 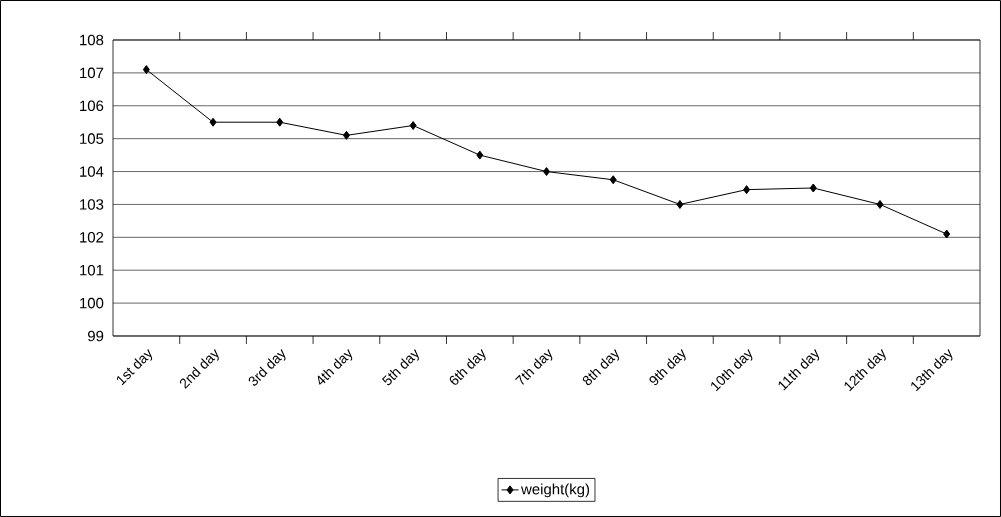 What do you see at coordinates (92, 40) in the screenshot?
I see `y-tick-label: 108` at bounding box center [92, 40].